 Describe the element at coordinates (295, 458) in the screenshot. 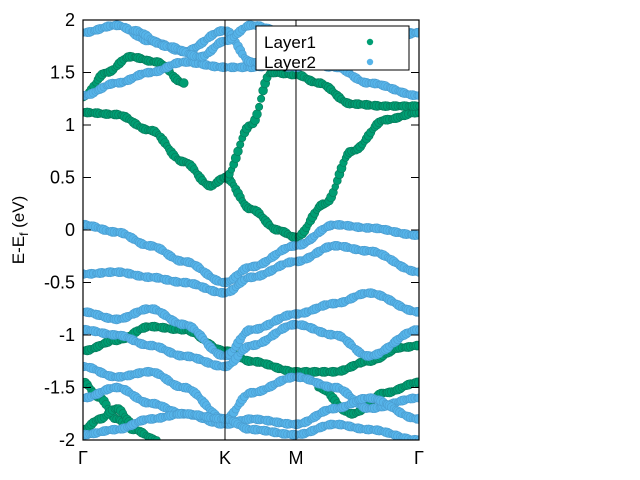

I see `x-tick-label: M` at that location.